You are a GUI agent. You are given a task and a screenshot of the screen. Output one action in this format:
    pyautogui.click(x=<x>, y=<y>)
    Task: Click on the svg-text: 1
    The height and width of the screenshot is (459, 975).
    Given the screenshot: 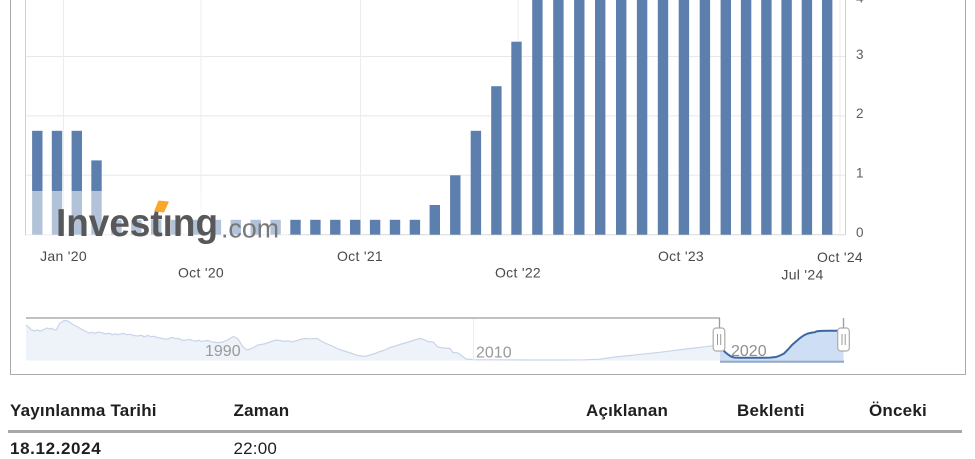 What is the action you would take?
    pyautogui.click(x=860, y=173)
    